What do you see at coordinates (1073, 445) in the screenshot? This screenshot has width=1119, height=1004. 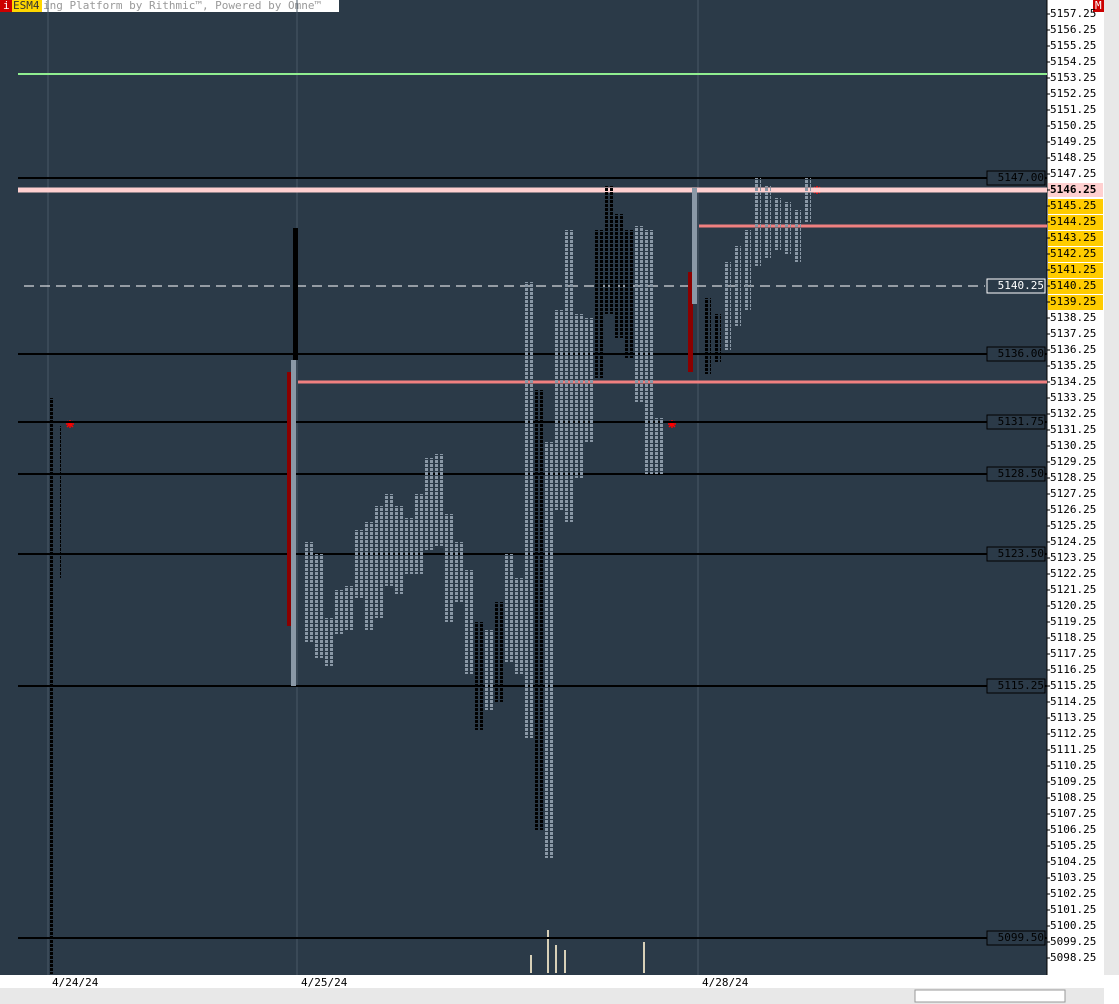 I see `price-label: 5130.25` at bounding box center [1073, 445].